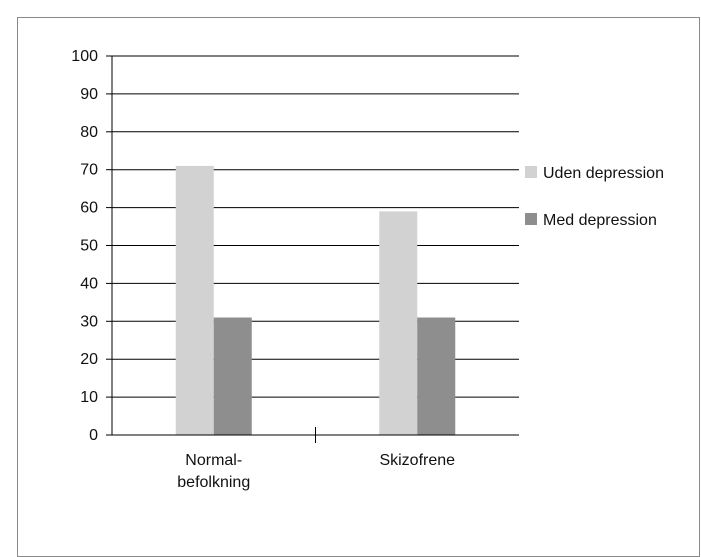  Describe the element at coordinates (600, 220) in the screenshot. I see `legend-label: Med depression` at that location.